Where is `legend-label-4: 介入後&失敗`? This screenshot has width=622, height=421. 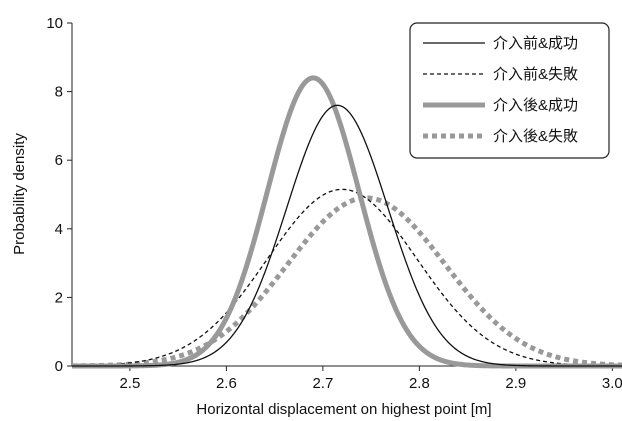
legend-label-4: 介入後&失敗 is located at coordinates (535, 136).